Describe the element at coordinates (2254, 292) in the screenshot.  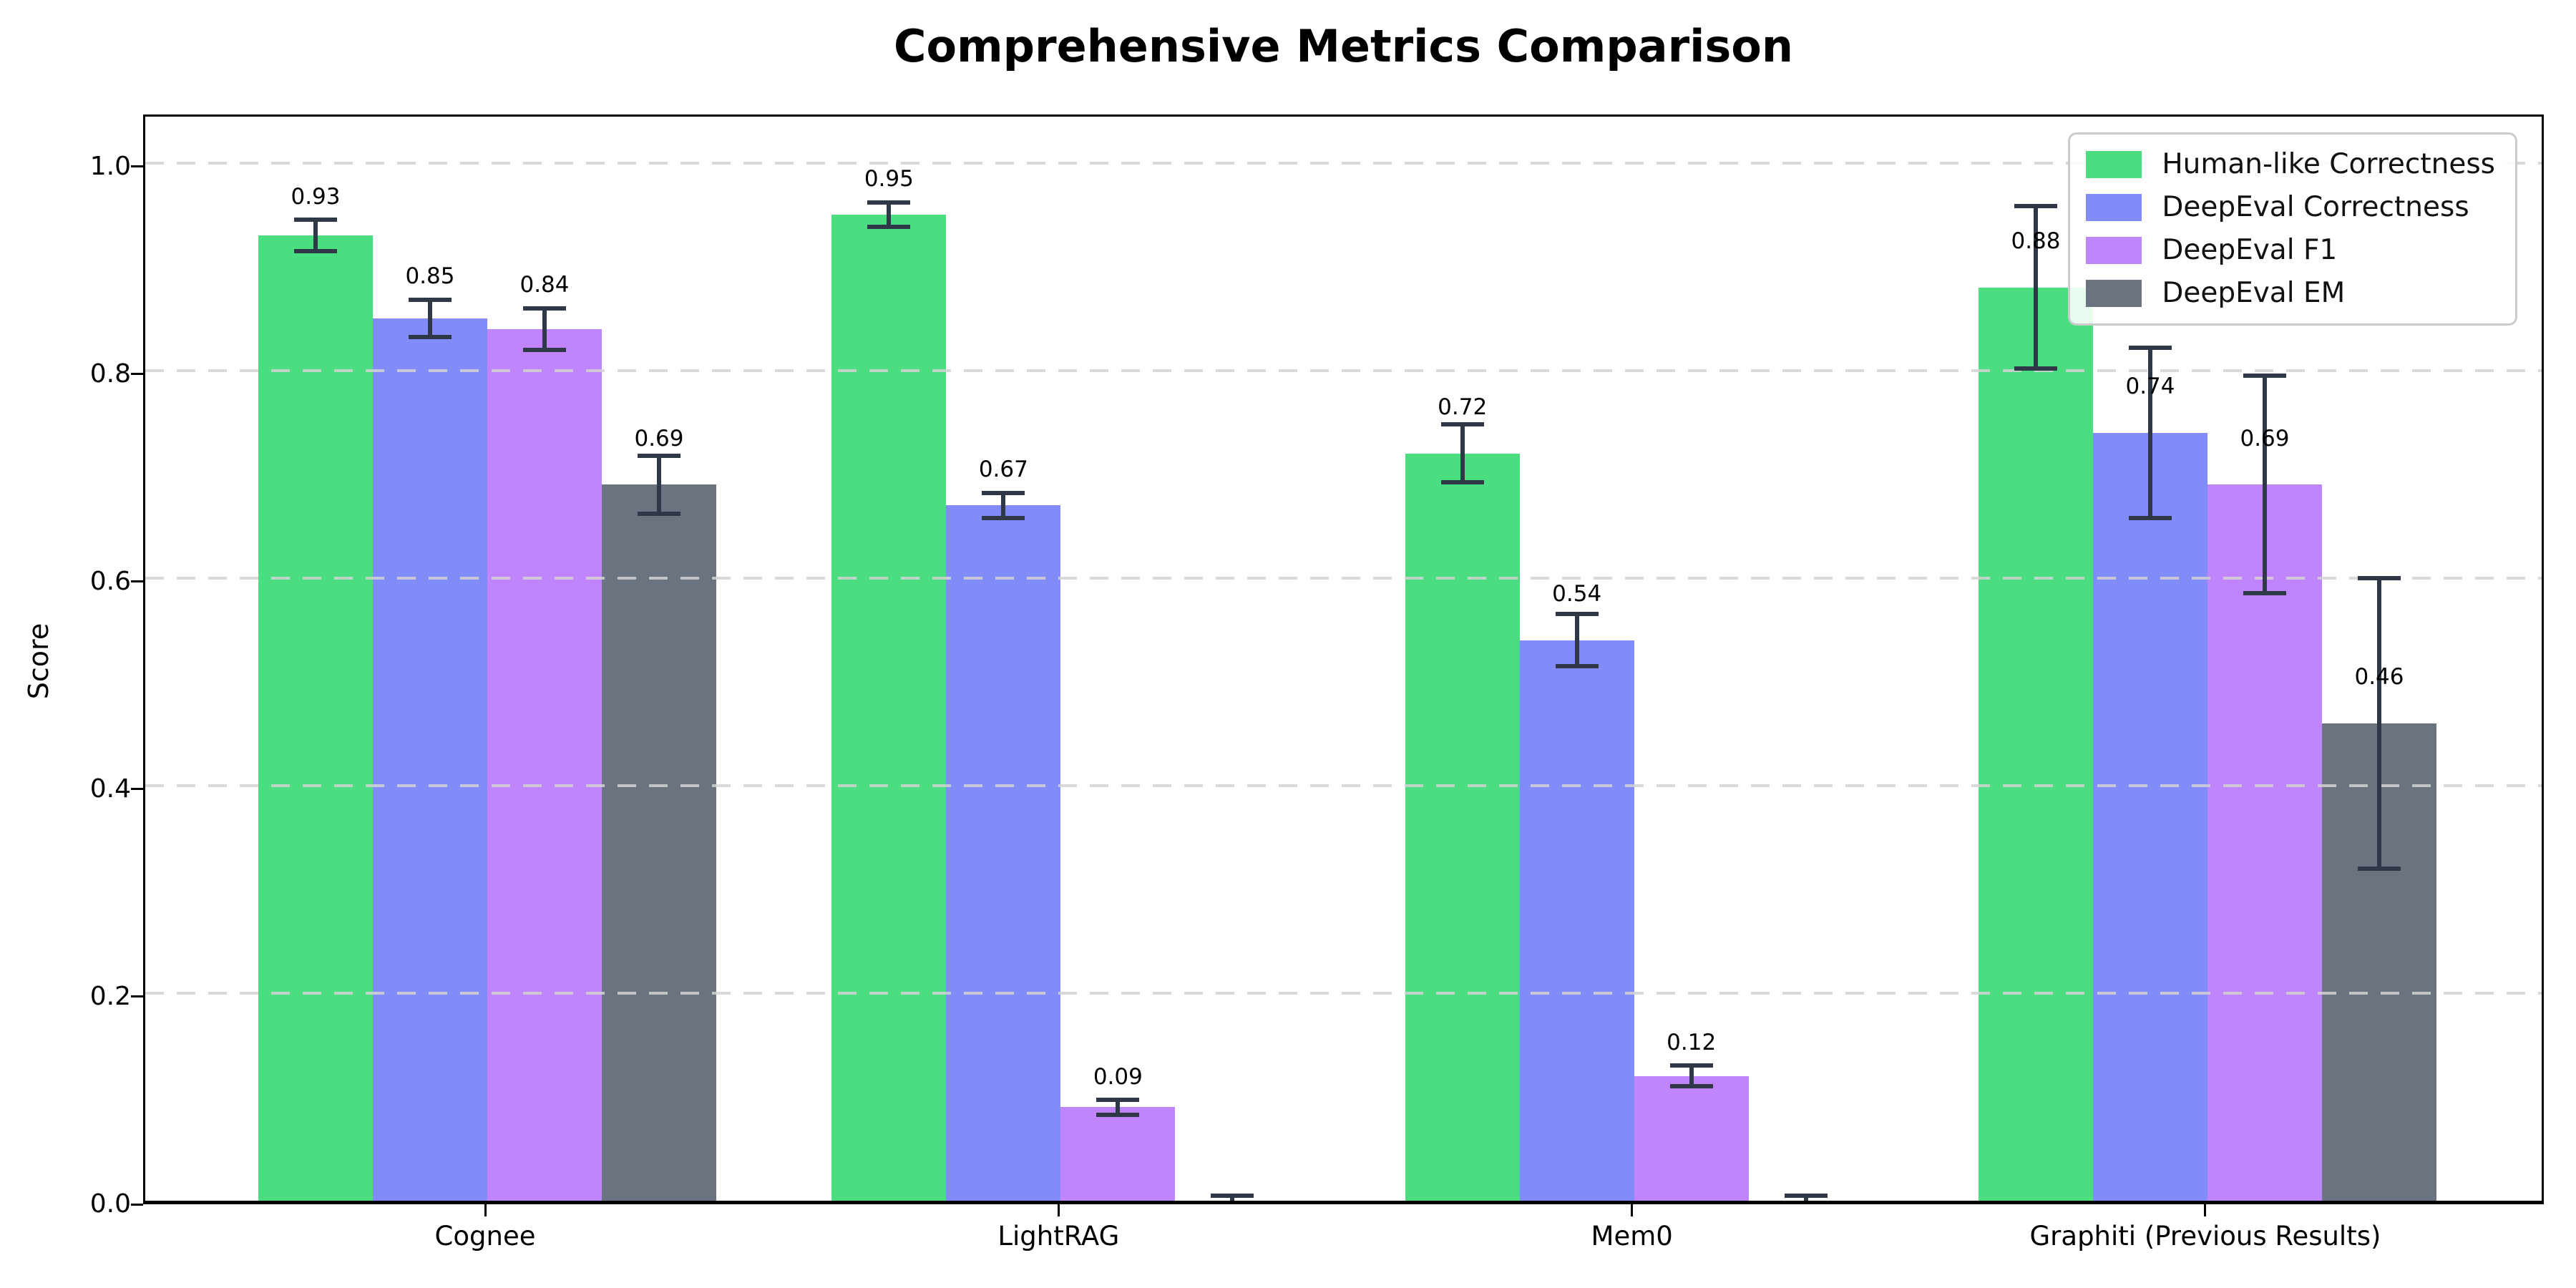
I see `legend-label: DeepEval EM` at that location.